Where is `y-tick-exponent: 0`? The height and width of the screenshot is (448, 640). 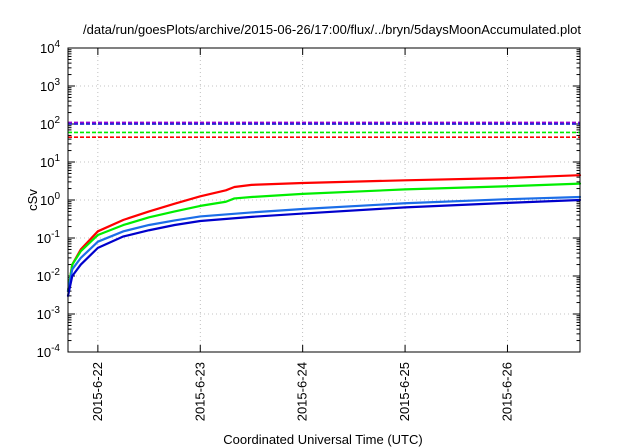
y-tick-exponent: 0 is located at coordinates (57, 196).